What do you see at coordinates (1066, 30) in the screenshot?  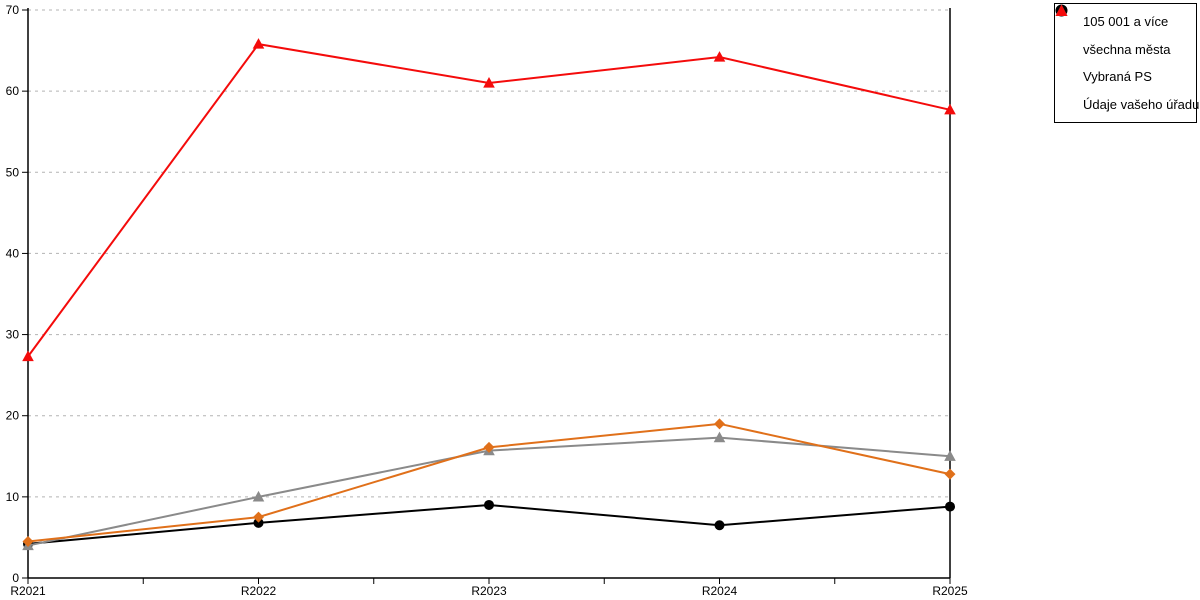 I see `circle-marker-icon` at bounding box center [1066, 30].